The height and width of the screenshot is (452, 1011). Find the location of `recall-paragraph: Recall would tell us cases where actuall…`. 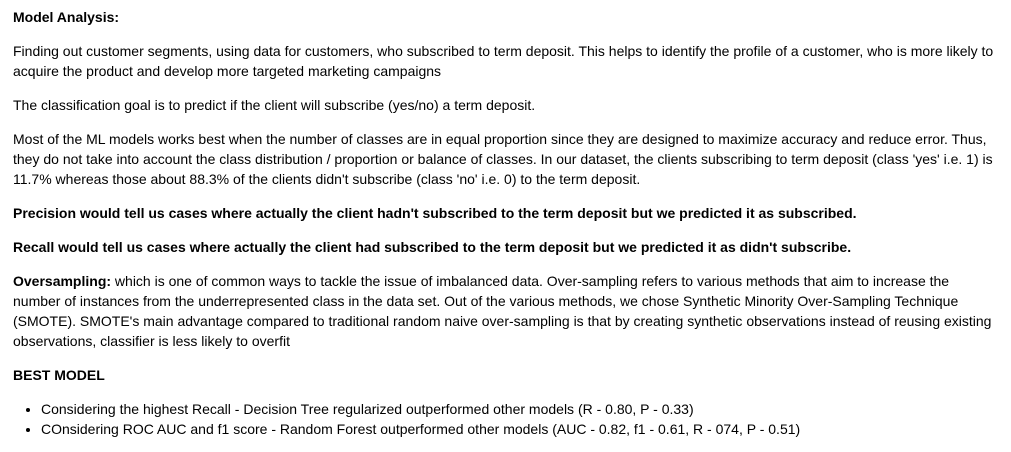

recall-paragraph: Recall would tell us cases where actuall… is located at coordinates (432, 247).